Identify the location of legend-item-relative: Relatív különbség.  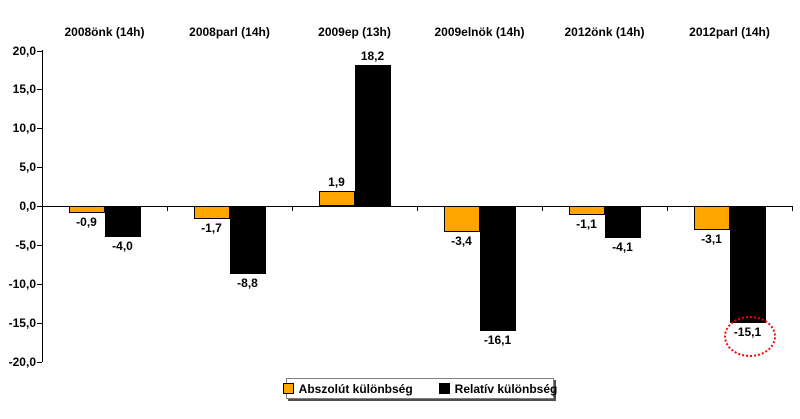
(498, 388).